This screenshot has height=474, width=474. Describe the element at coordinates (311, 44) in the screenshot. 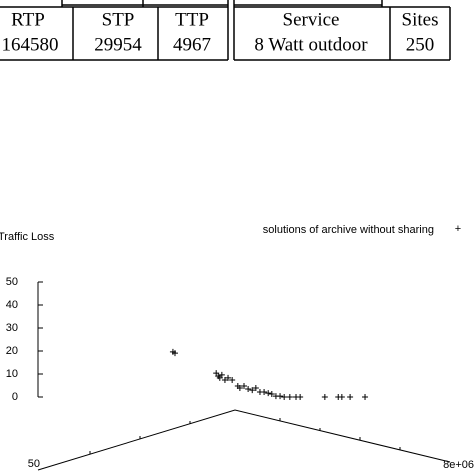

I see `table-cell: 8 Watt outdoor` at that location.